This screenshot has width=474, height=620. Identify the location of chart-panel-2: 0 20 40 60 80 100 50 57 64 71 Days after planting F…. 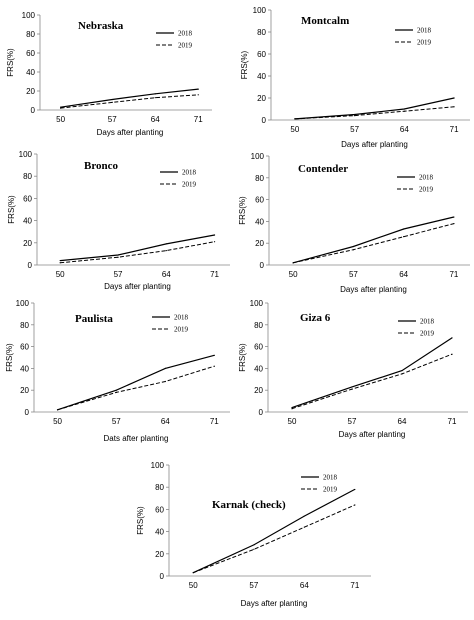
(355, 77).